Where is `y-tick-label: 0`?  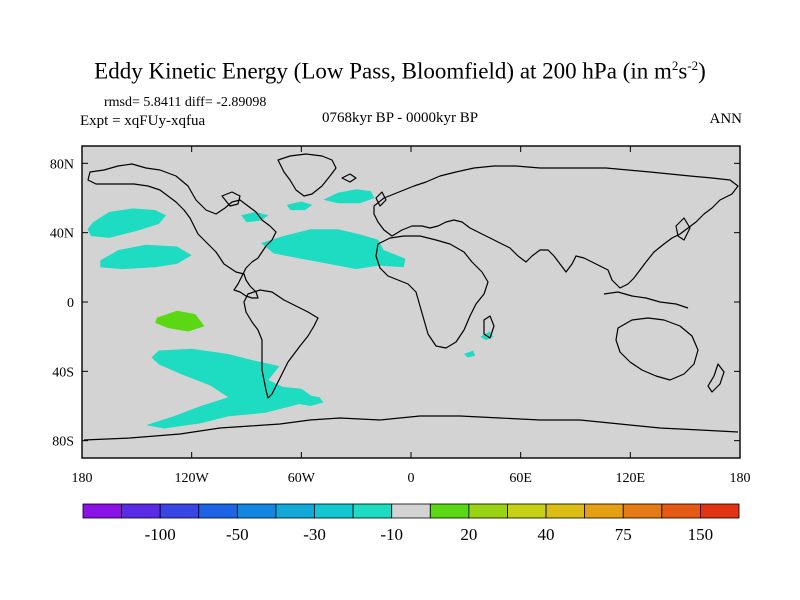 y-tick-label: 0 is located at coordinates (70, 303).